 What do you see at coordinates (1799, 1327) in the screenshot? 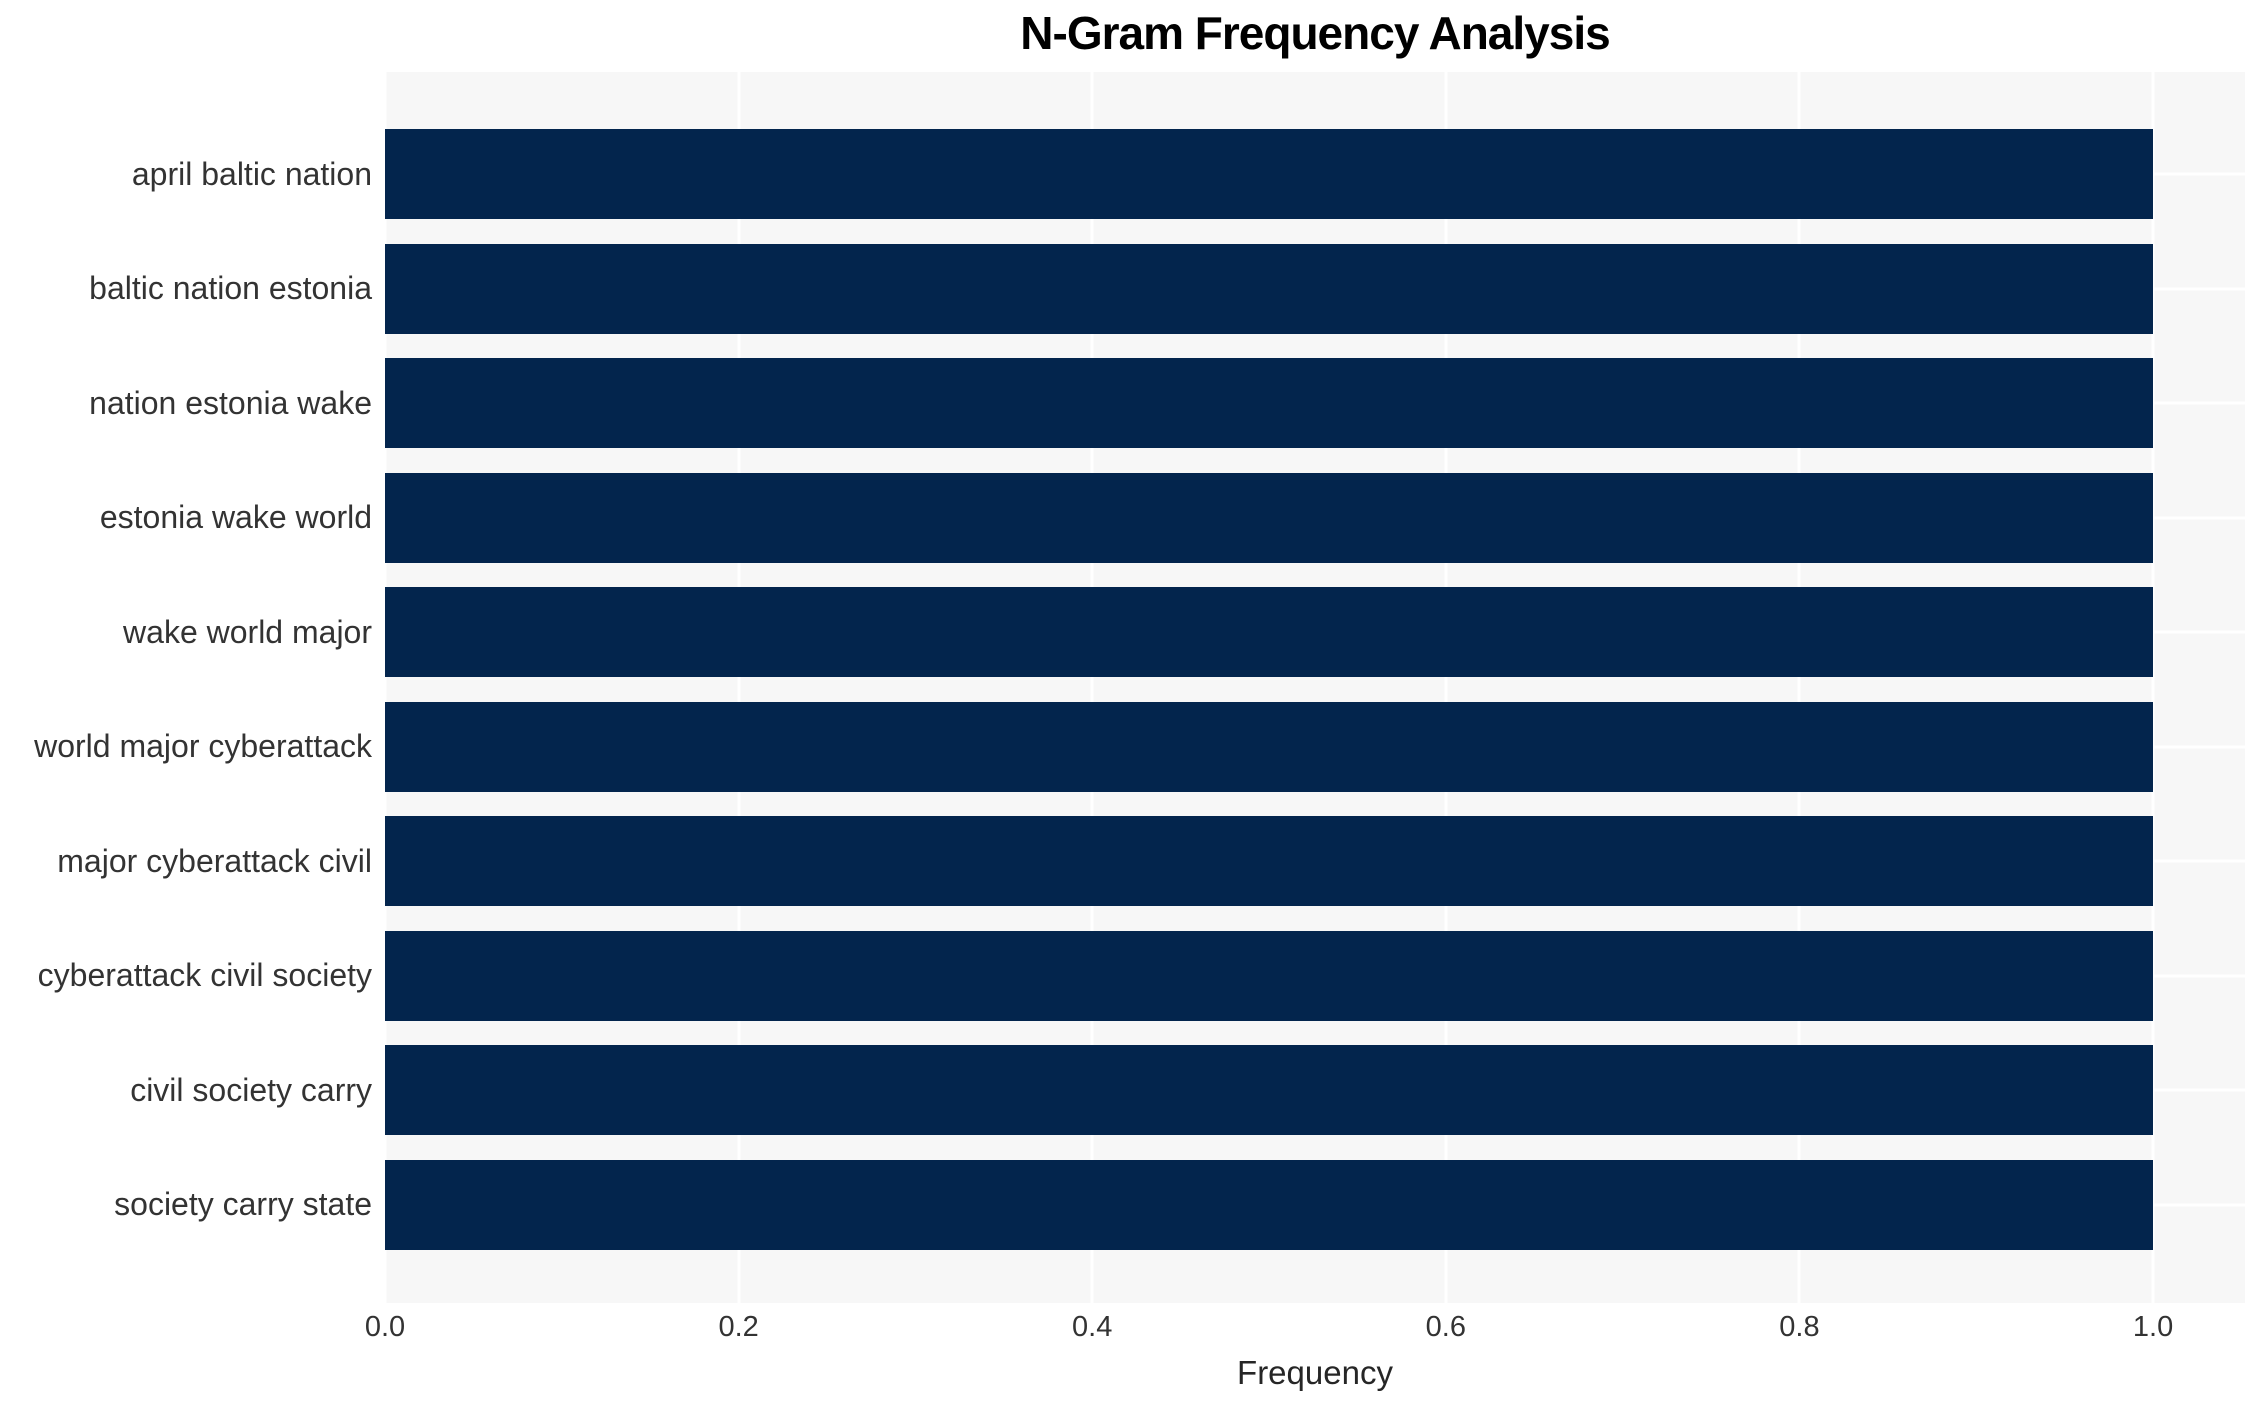
I see `x-tick-label: 0.8` at bounding box center [1799, 1327].